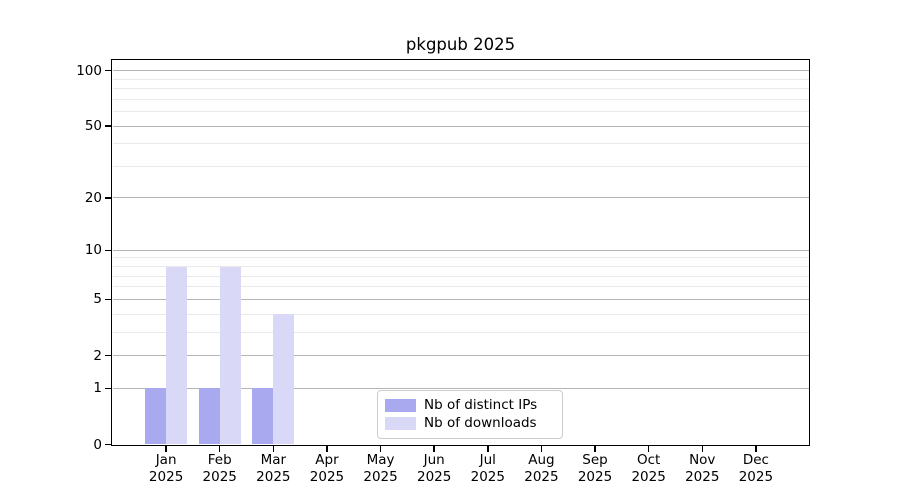 The image size is (900, 500). I want to click on legend-item-downloads: Nb of downloads, so click(469, 423).